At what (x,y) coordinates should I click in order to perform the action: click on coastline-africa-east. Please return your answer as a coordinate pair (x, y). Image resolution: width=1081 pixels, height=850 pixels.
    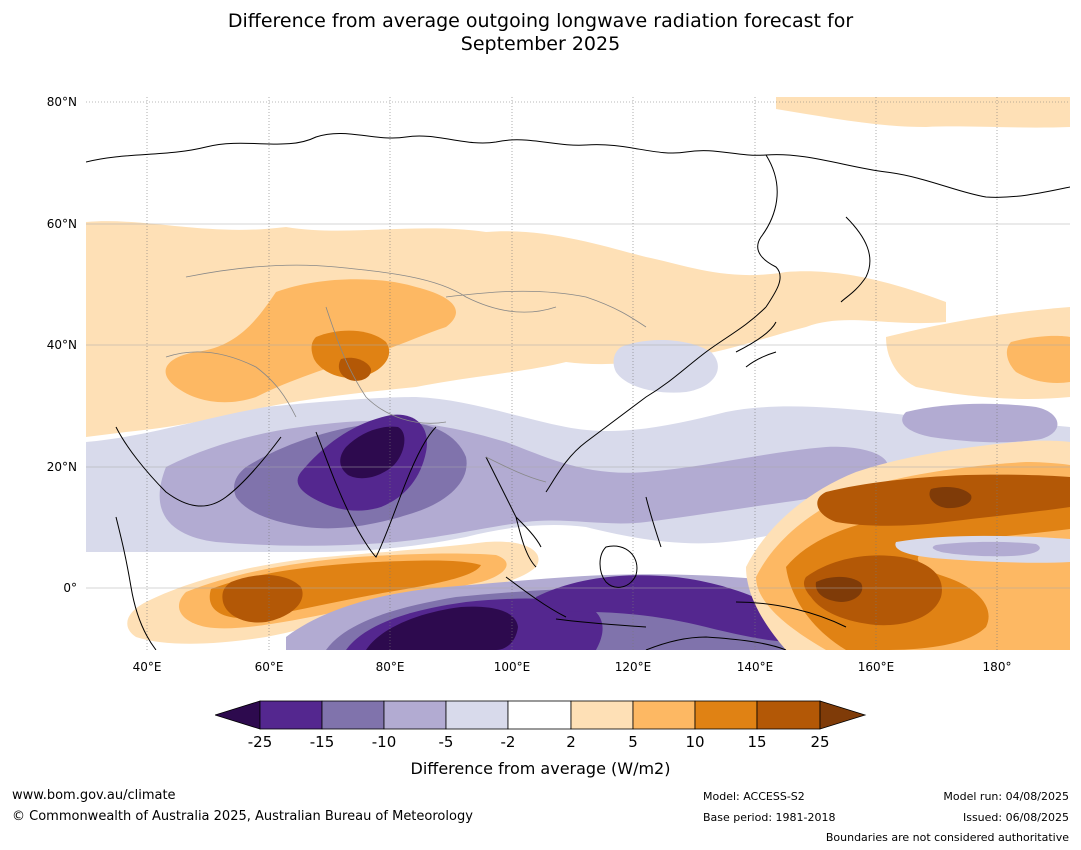
    Looking at the image, I should click on (136, 583).